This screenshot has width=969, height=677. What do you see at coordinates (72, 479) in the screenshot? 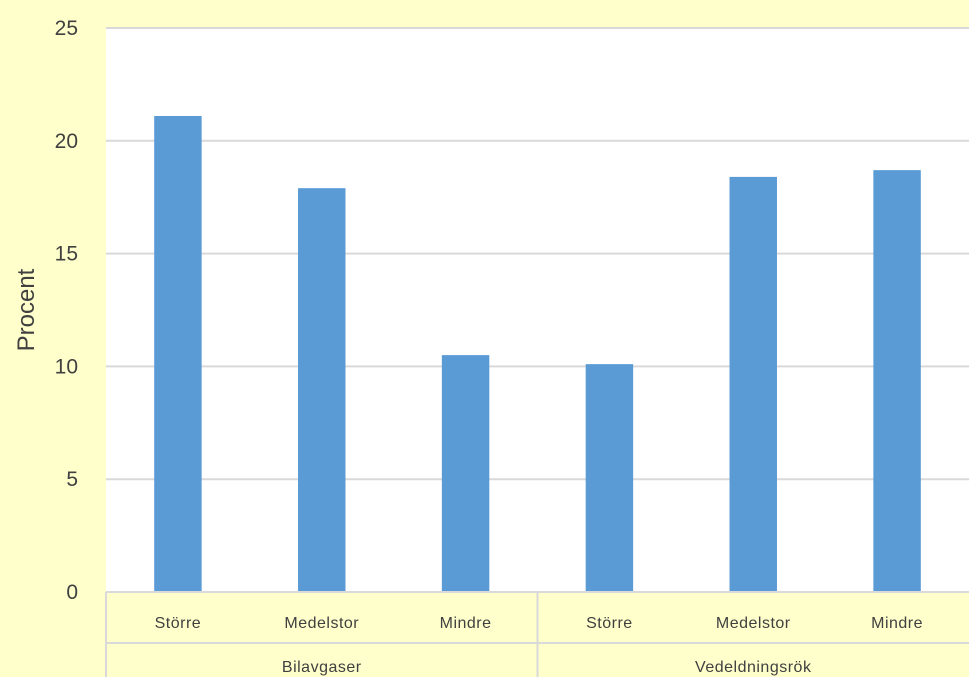
I see `y-tick-label: 5` at bounding box center [72, 479].